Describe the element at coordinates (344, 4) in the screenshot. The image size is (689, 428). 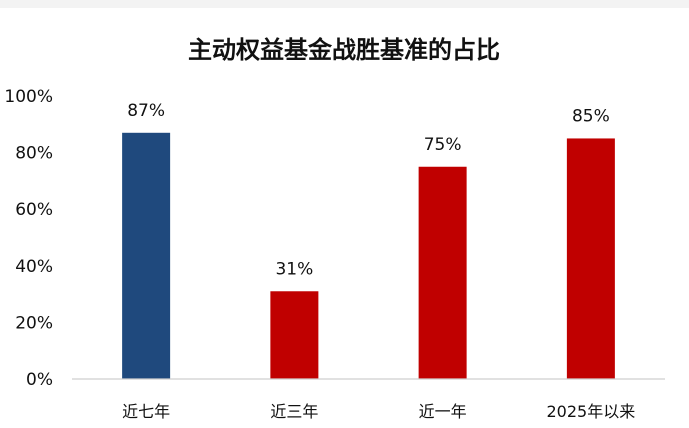
I see `top-cropped-strip` at that location.